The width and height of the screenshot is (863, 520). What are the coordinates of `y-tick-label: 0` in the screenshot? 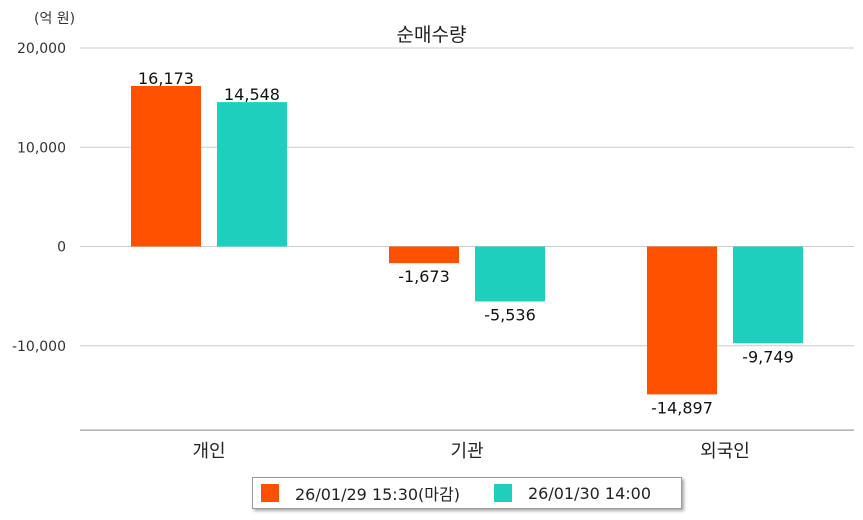 It's located at (61, 248).